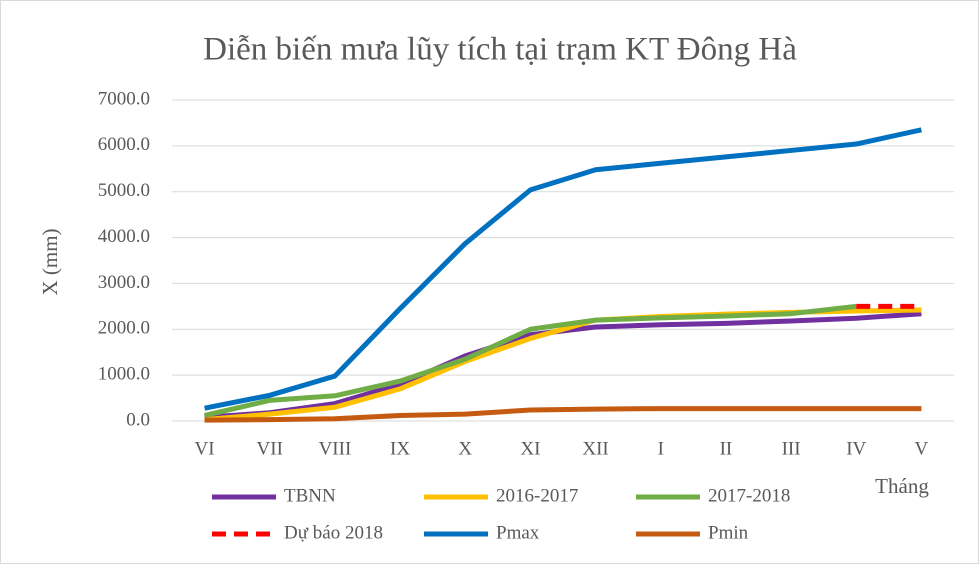  I want to click on x-tick-label: IV, so click(856, 448).